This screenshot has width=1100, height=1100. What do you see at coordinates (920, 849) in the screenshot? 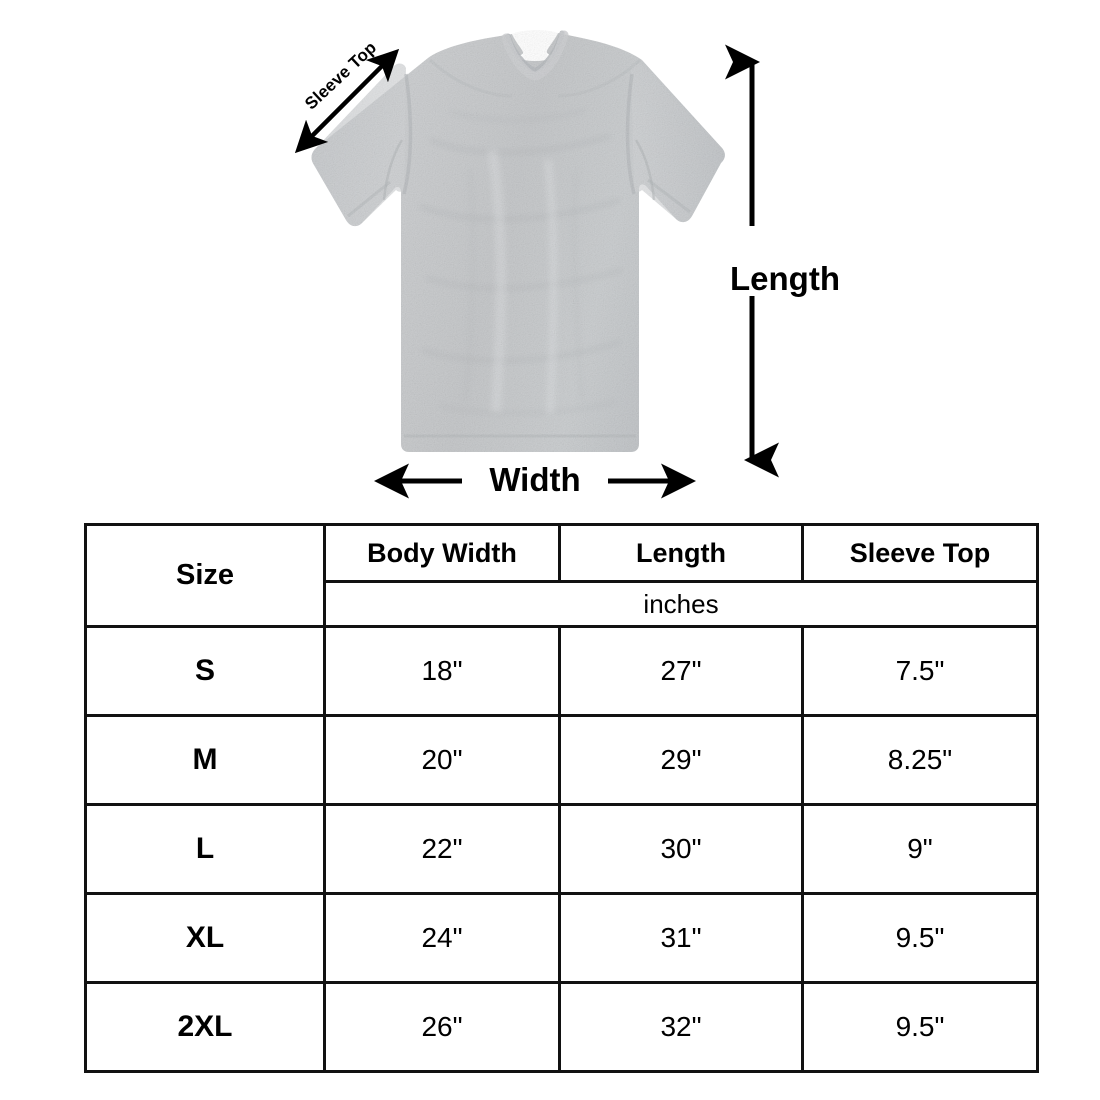
I see `cell-sleeve-top-l: 9"` at bounding box center [920, 849].